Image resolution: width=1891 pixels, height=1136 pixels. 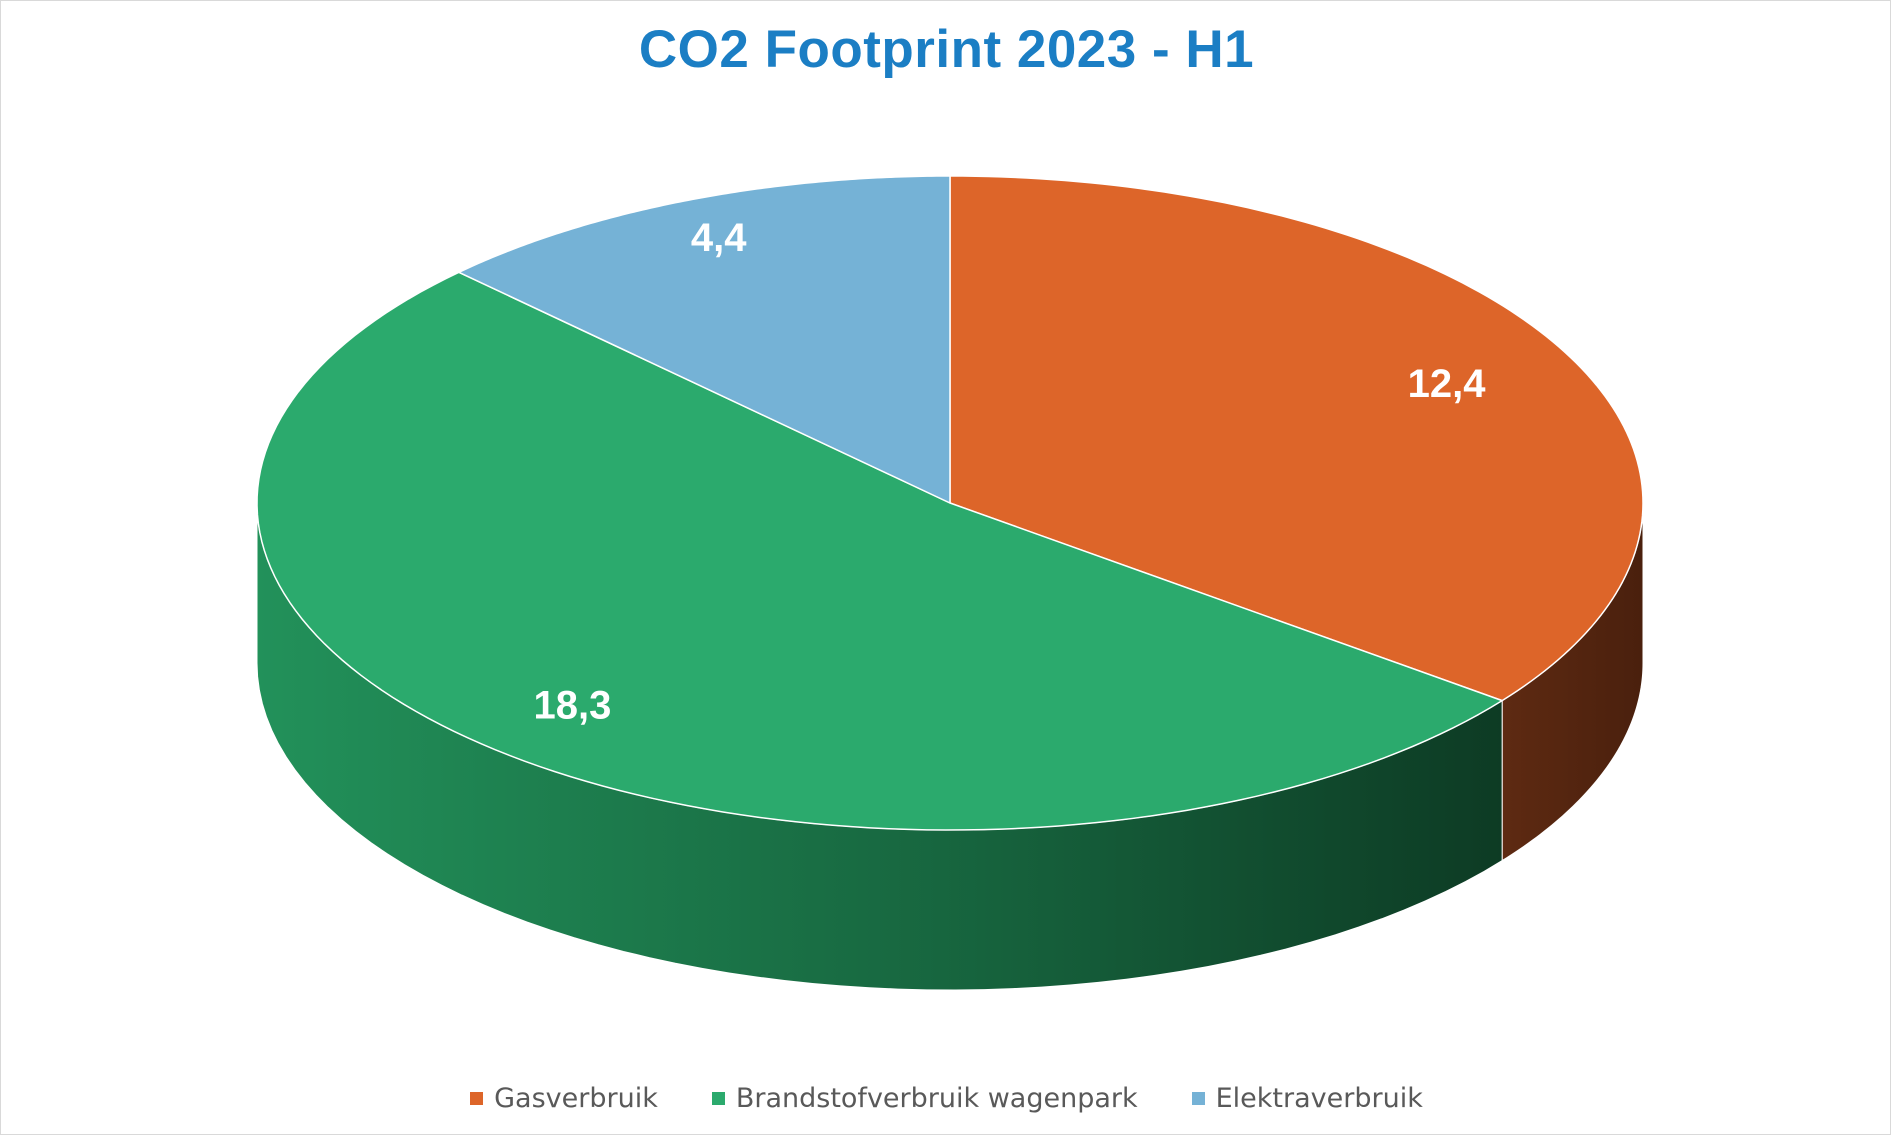 What do you see at coordinates (936, 1098) in the screenshot?
I see `legend-label: Brandstofverbruik wagenpark` at bounding box center [936, 1098].